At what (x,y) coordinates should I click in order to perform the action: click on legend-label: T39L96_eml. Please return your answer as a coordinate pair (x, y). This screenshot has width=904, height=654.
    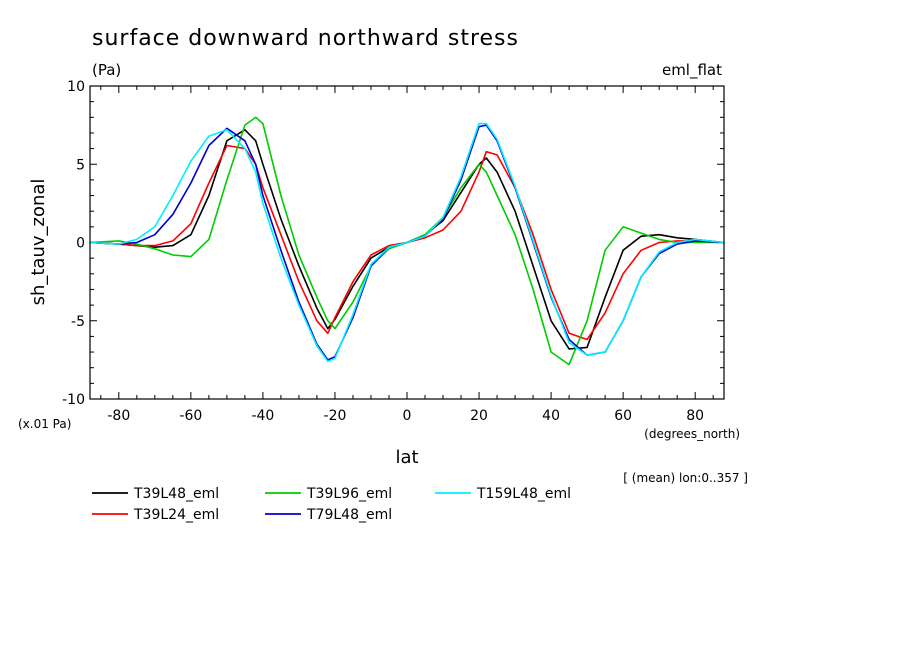
    Looking at the image, I should click on (349, 494).